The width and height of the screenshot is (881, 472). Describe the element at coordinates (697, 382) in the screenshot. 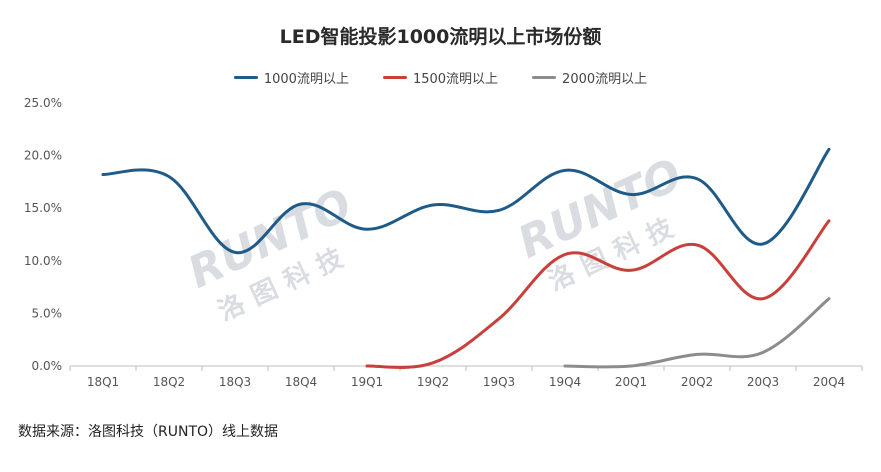

I see `x-tick-label: 20Q2` at that location.